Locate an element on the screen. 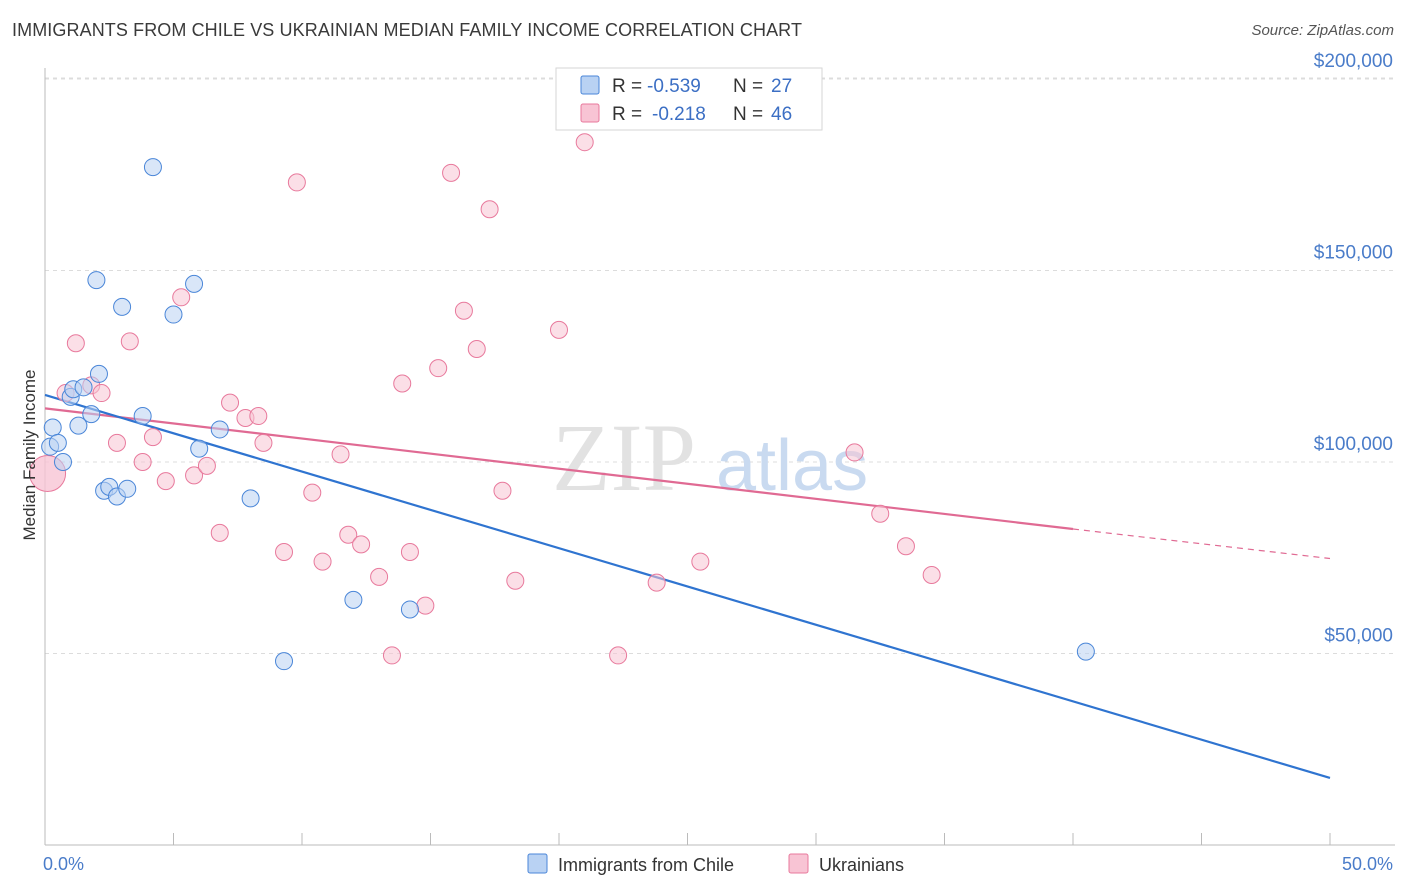 The height and width of the screenshot is (892, 1406). chart-source: Source: ZipAtlas.com is located at coordinates (1322, 30).